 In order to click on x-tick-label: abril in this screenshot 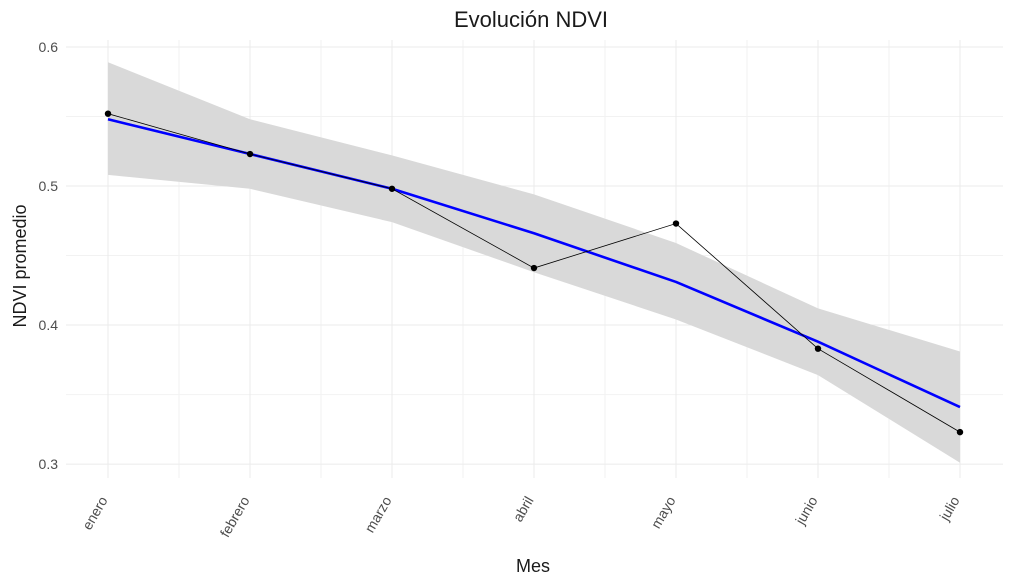, I will do `click(523, 509)`.